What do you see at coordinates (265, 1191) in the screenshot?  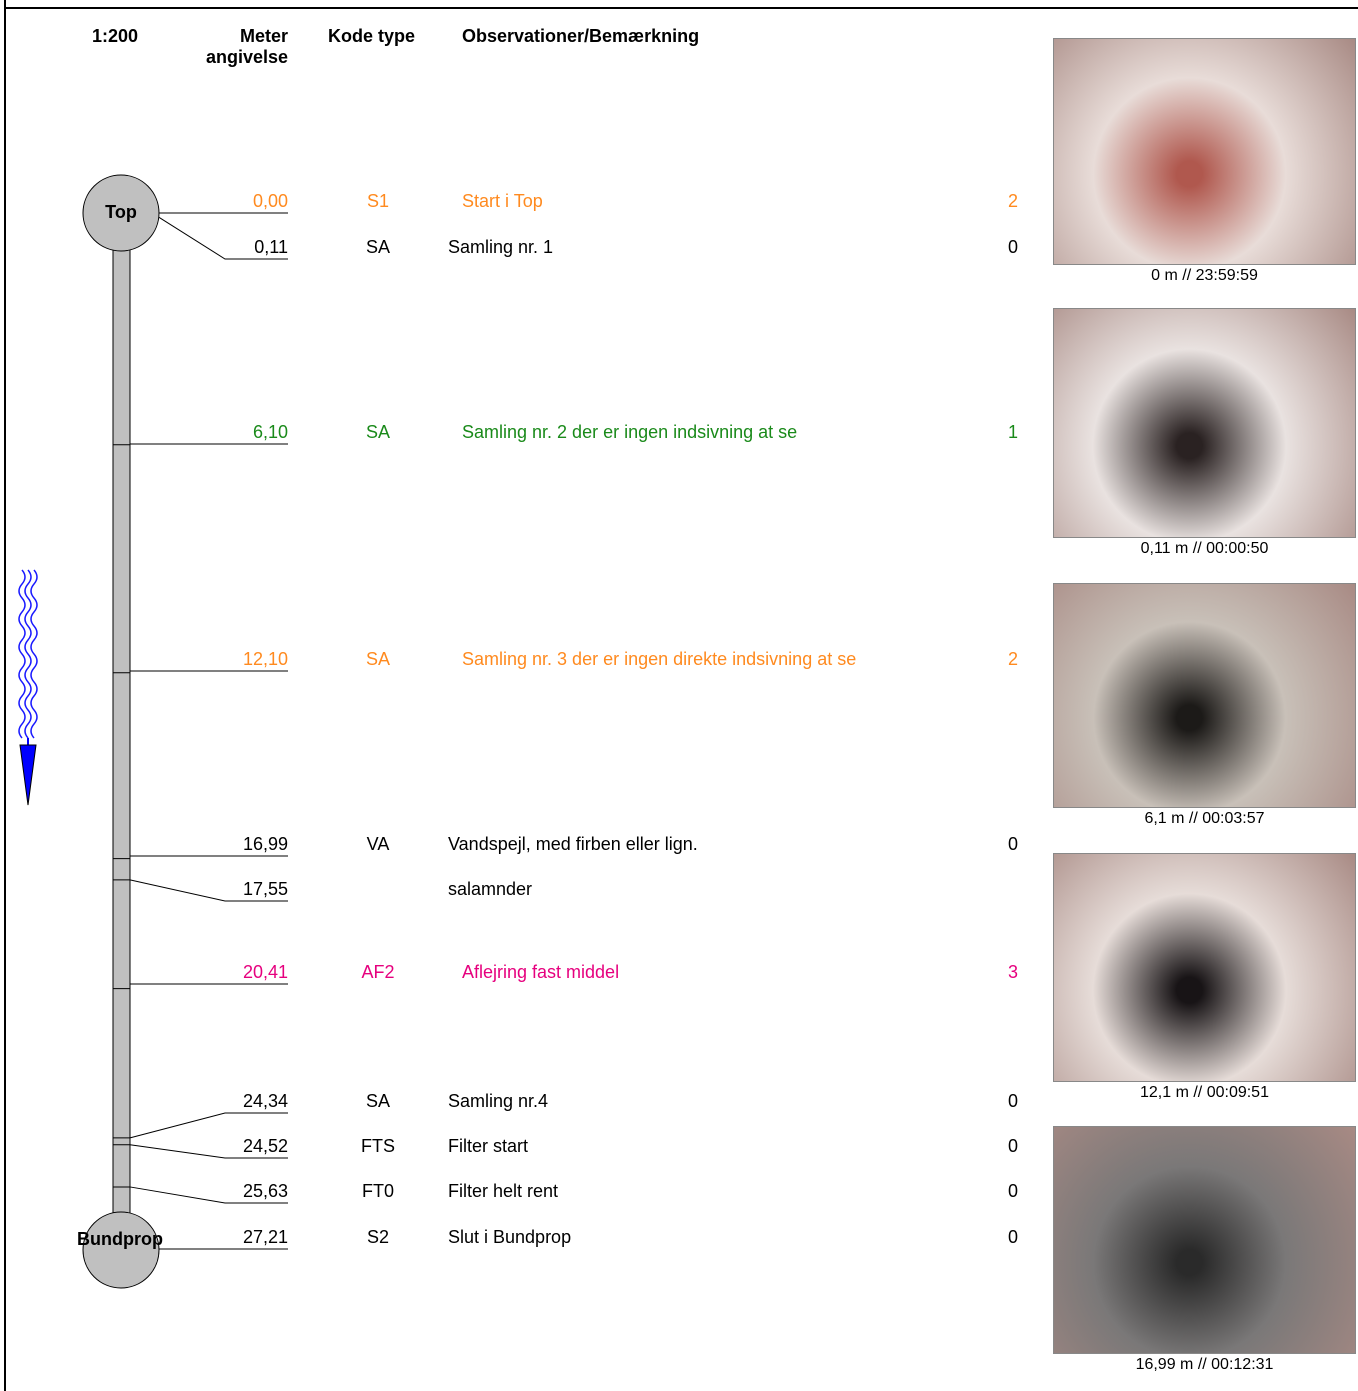 I see `meter: 25,63` at bounding box center [265, 1191].